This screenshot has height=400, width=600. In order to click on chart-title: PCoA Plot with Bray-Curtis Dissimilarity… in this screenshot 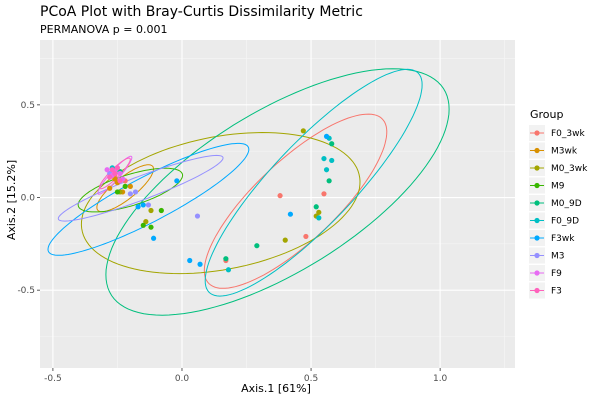, I will do `click(201, 12)`.